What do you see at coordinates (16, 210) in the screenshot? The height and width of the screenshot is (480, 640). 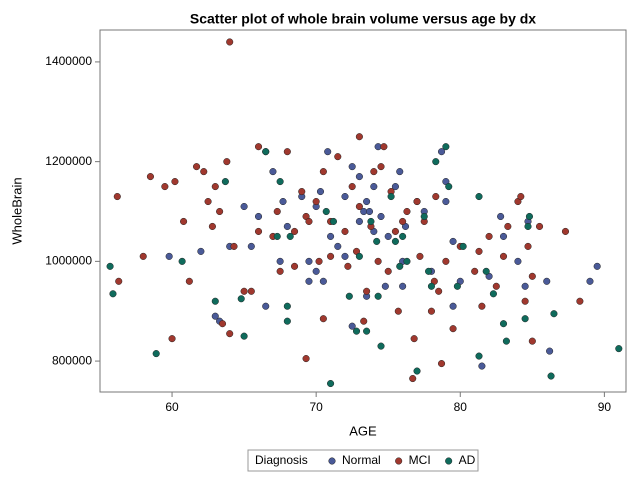 I see `y-axis-label: WholeBrain` at bounding box center [16, 210].